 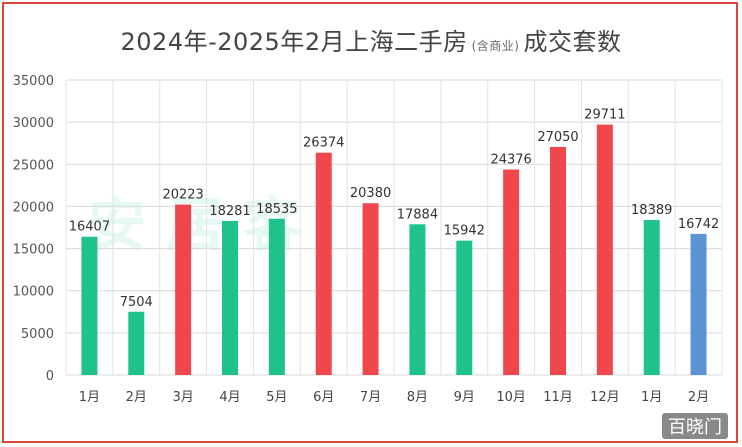 I want to click on x-tick-label: 3月, so click(x=183, y=397).